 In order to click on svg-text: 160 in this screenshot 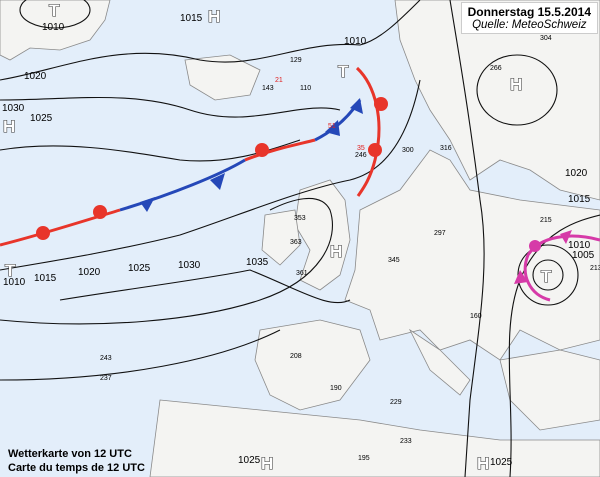, I will do `click(476, 316)`.